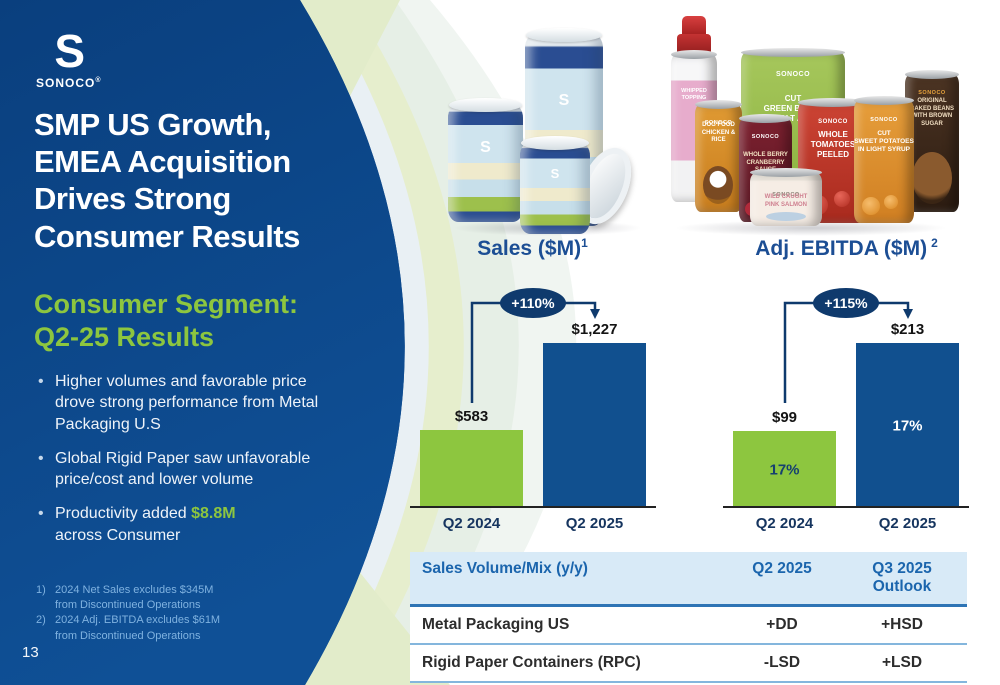 This screenshot has height=685, width=1000. I want to click on paper-canister-left: S, so click(485, 160).